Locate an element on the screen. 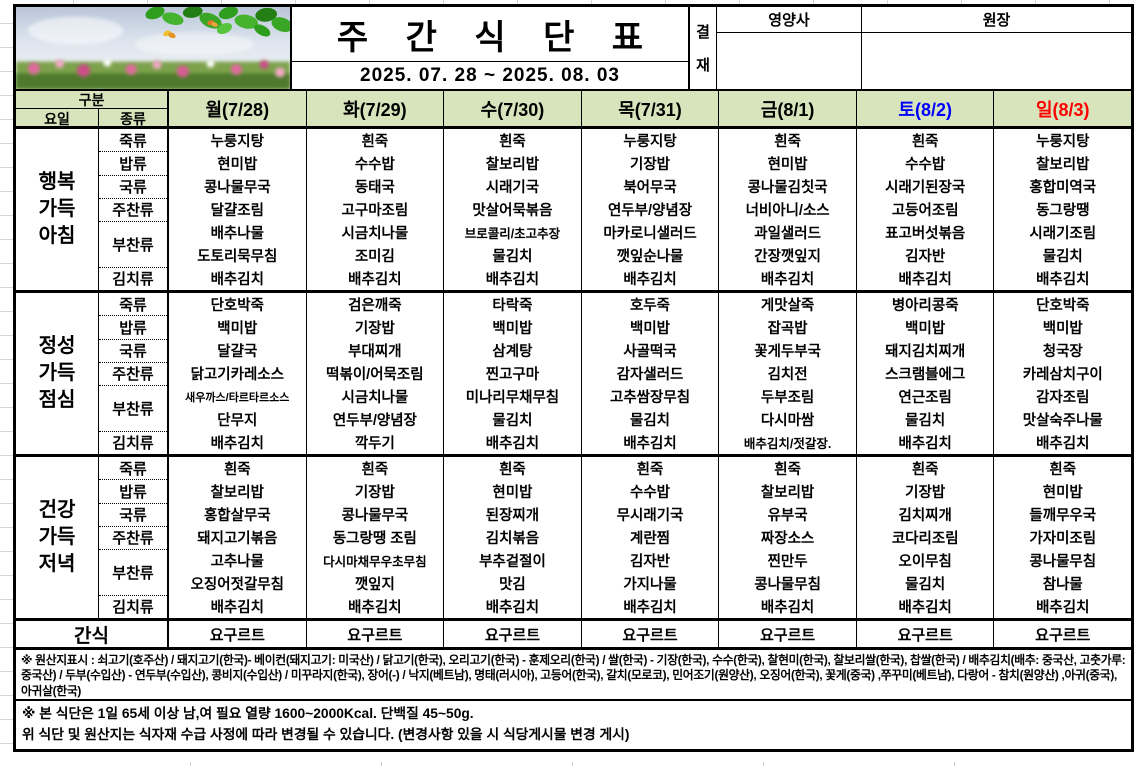  meal-0-day-2-column: 흰죽 찰보리밥 시래기국 맛살어묵볶음 브로콜리/초고추장 물김치 배추김치 is located at coordinates (513, 209).